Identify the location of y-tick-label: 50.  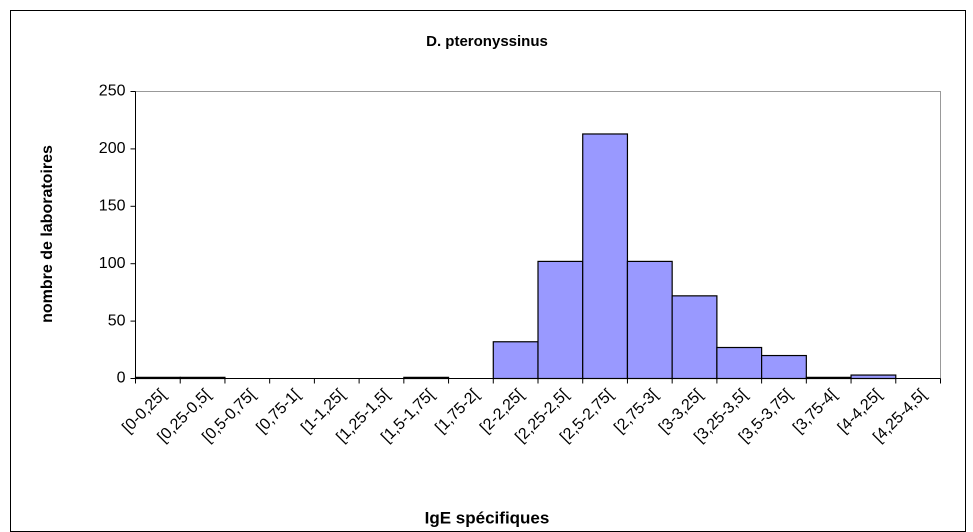
(117, 320).